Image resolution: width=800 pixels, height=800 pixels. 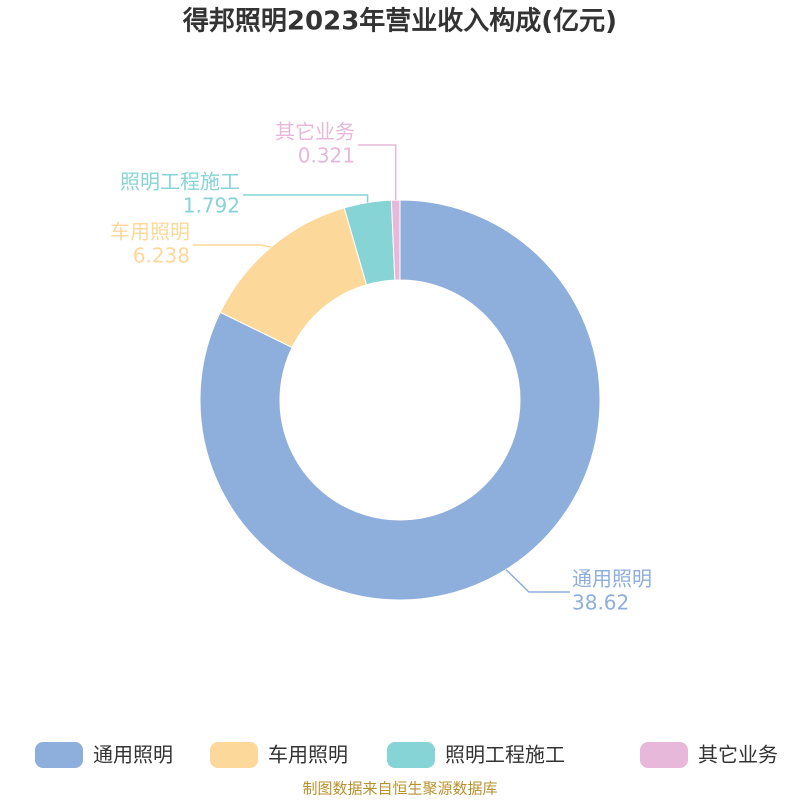 What do you see at coordinates (211, 206) in the screenshot?
I see `value-label: 1.792` at bounding box center [211, 206].